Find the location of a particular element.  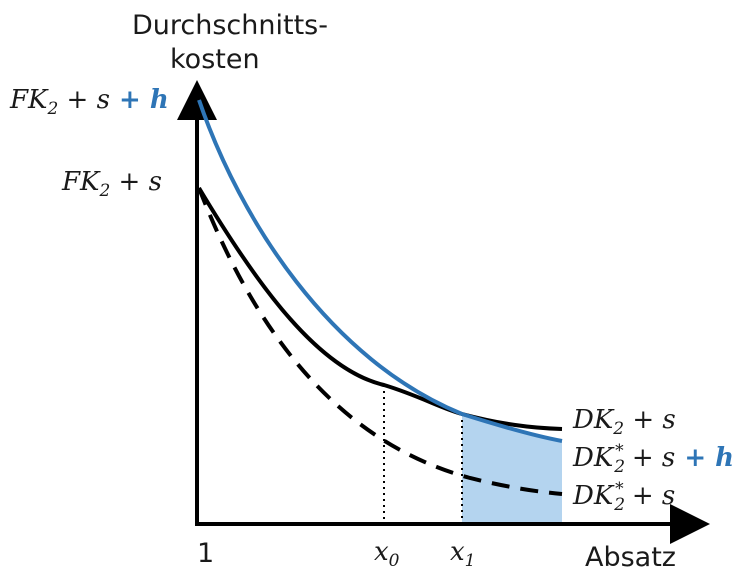

y-axis-label-line1: Durchschnitts- is located at coordinates (230, 25).